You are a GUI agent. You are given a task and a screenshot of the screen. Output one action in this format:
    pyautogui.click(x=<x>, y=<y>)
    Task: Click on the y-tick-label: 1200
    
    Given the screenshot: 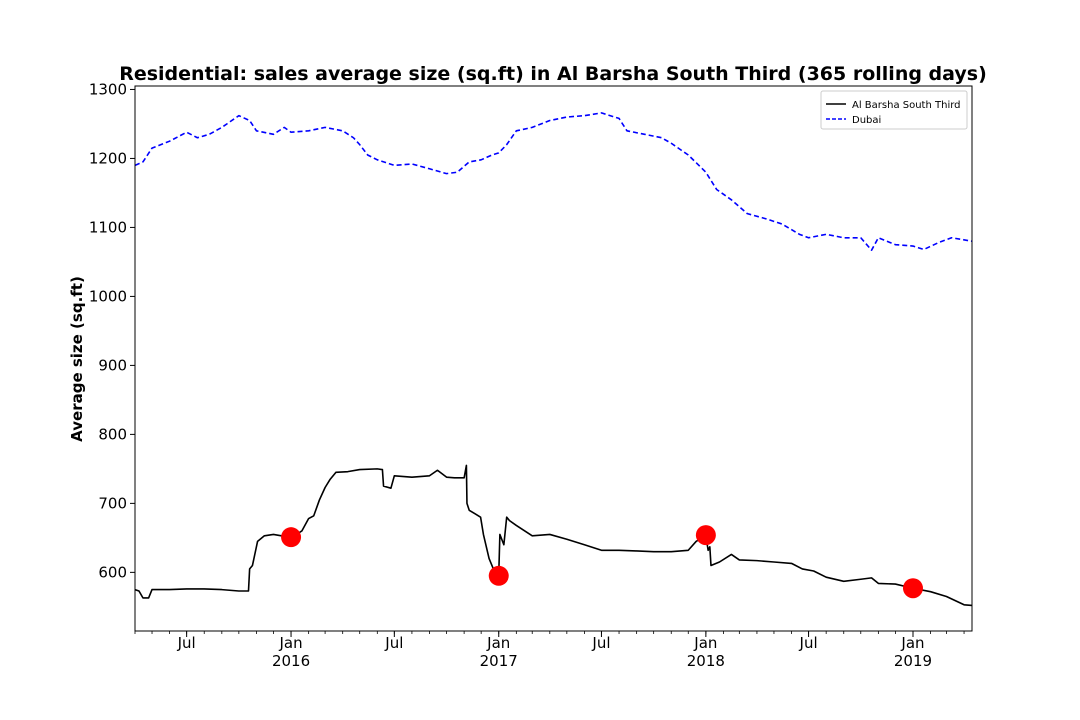 What is the action you would take?
    pyautogui.click(x=108, y=158)
    